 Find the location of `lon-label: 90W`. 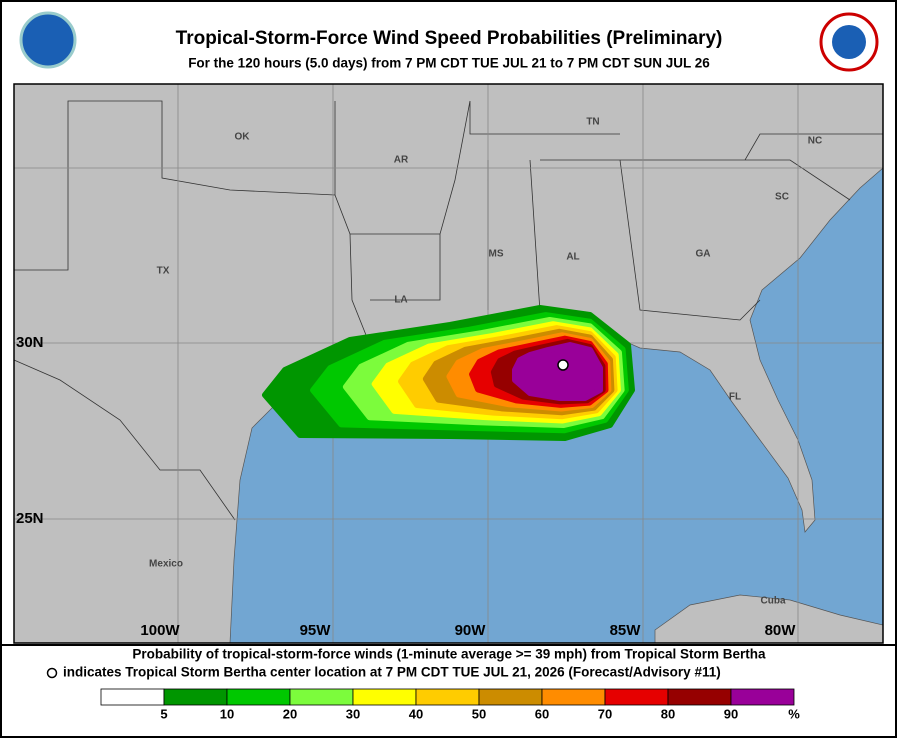

lon-label: 90W is located at coordinates (471, 630).